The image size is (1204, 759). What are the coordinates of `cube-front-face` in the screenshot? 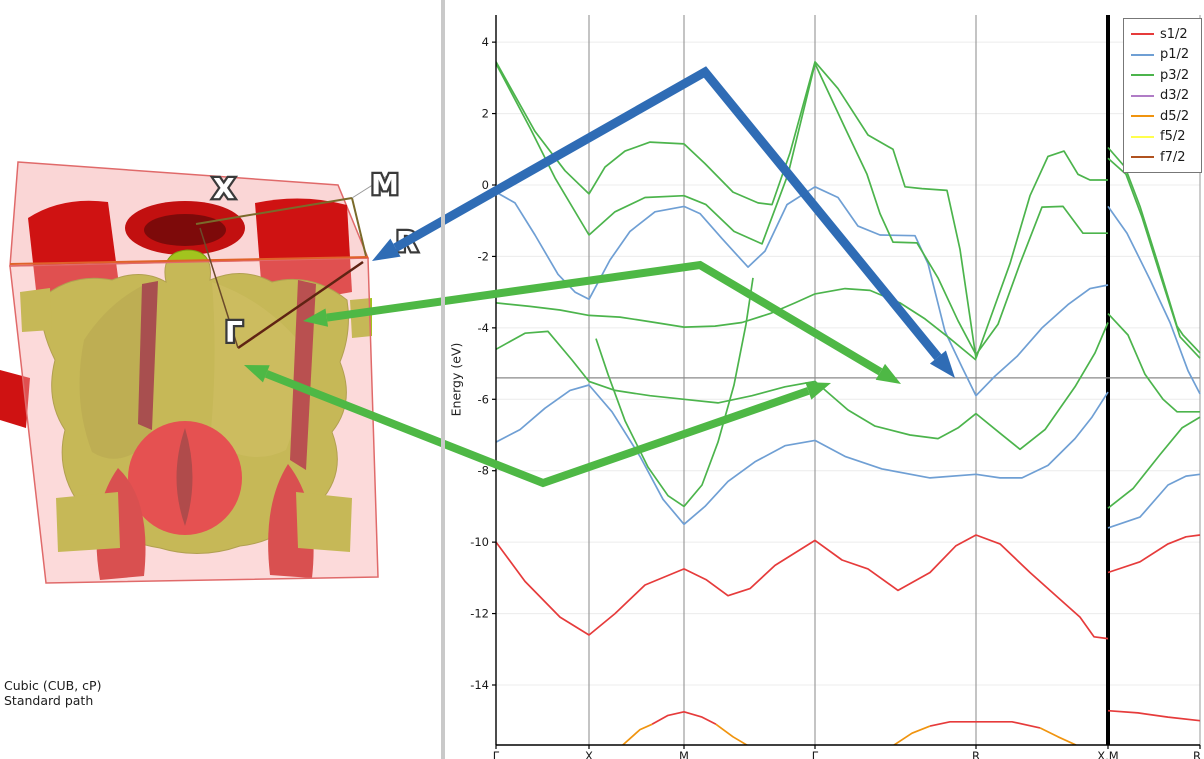 It's located at (194, 420).